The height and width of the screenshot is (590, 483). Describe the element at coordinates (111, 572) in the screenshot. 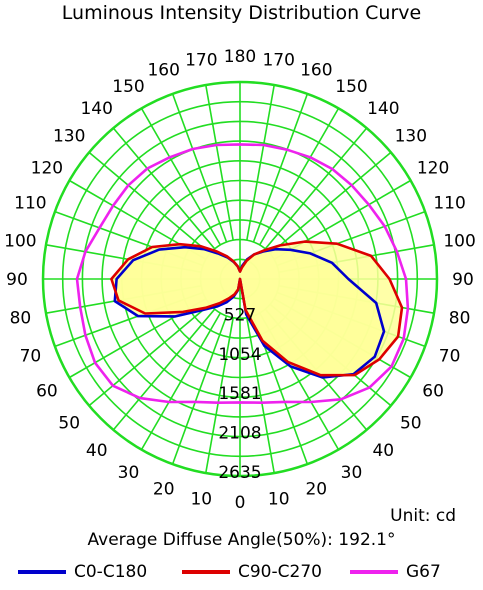

I see `legend-label: C0-C180` at that location.